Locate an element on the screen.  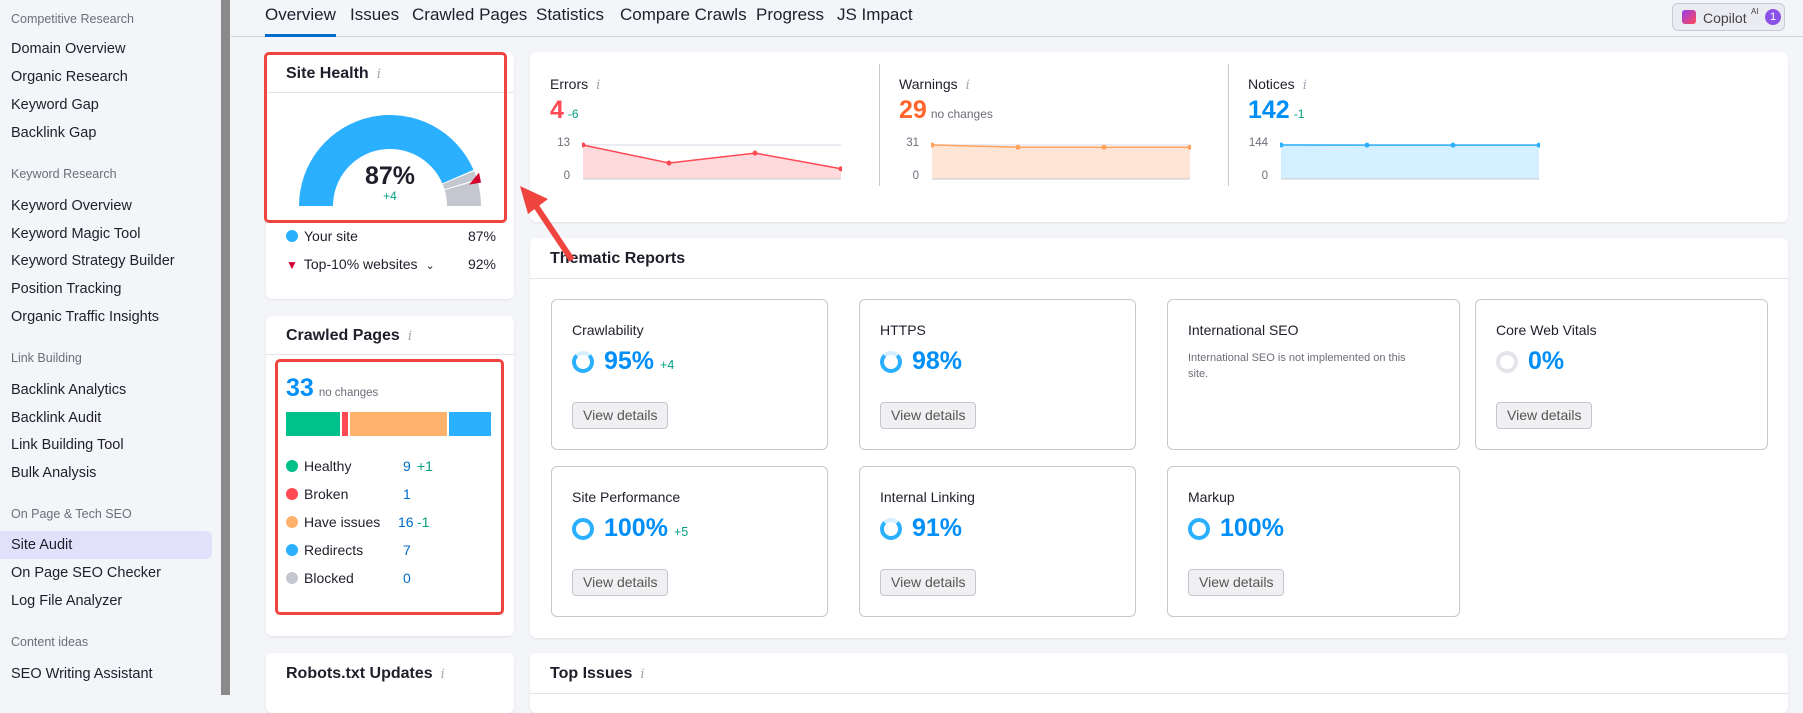
thematic-card-internal-linking: Internal Linking 91% View details is located at coordinates (997, 541).